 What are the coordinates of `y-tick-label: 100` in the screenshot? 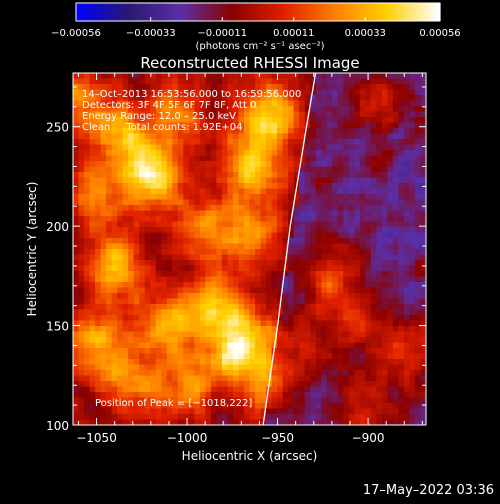 It's located at (57, 426).